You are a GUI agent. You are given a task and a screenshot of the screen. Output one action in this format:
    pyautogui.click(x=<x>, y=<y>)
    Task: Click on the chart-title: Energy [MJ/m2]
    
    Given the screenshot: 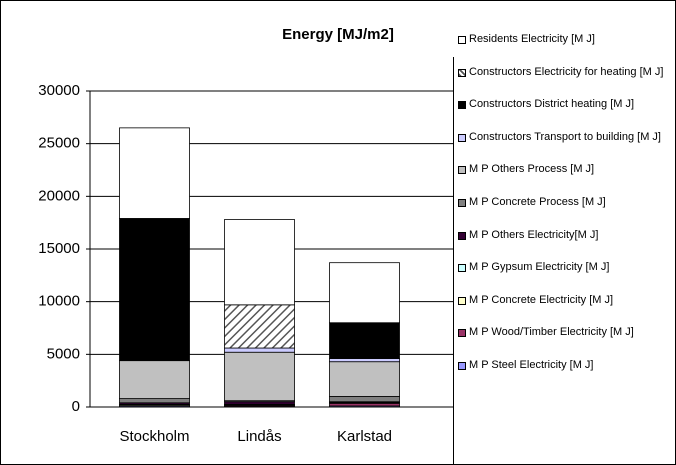 What is the action you would take?
    pyautogui.click(x=338, y=34)
    